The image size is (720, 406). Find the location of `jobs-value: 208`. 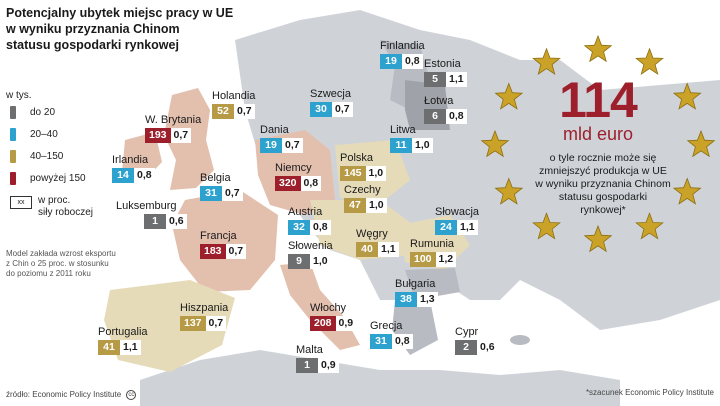

jobs-value: 208 is located at coordinates (323, 323).